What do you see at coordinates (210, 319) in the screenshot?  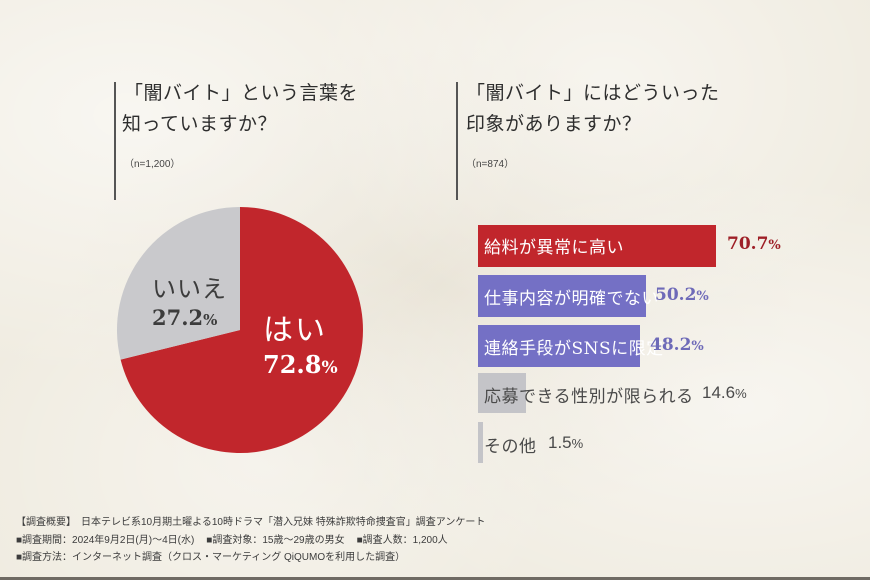 I see `pie-no-percent: %` at bounding box center [210, 319].